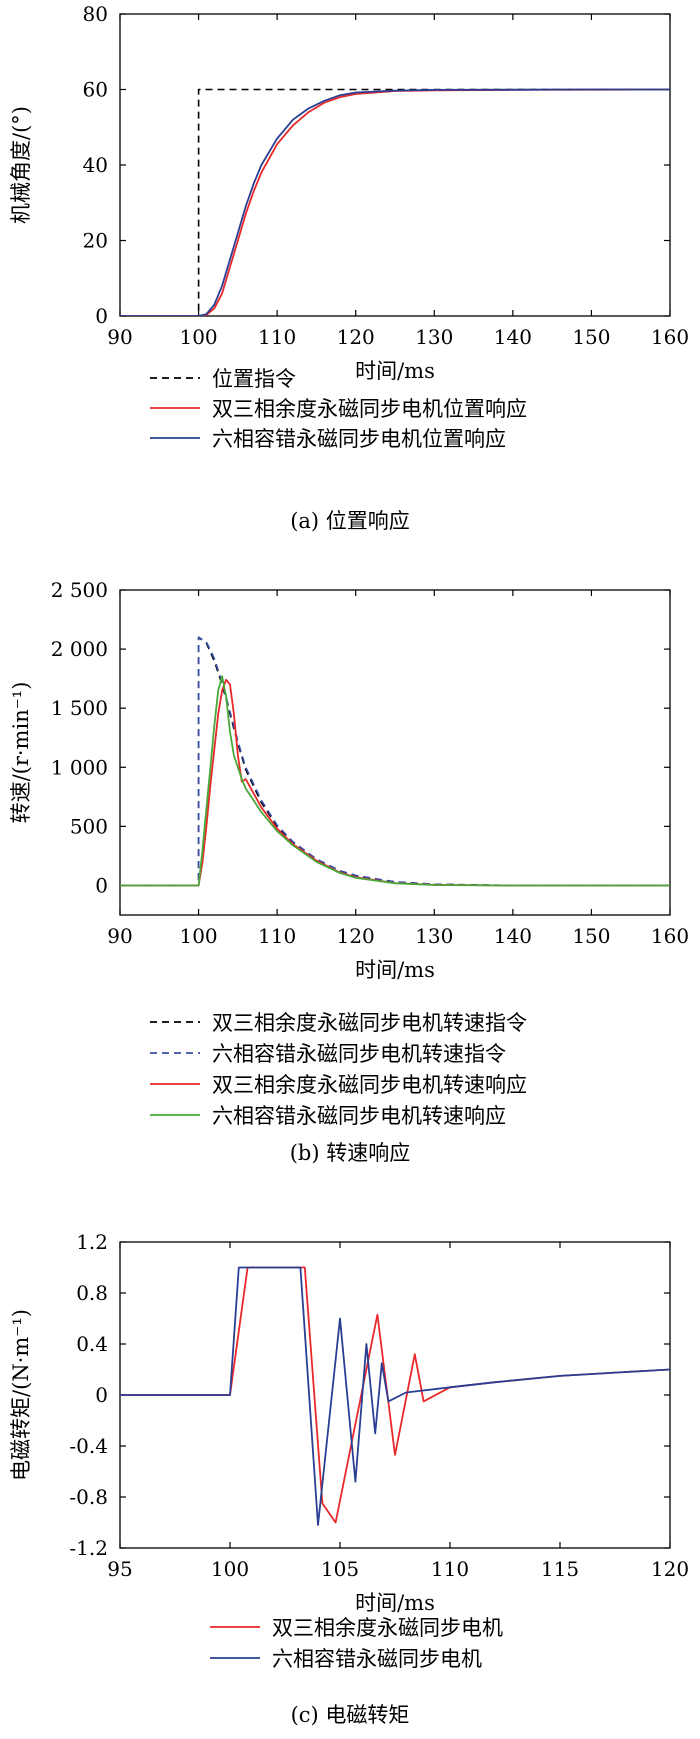 This screenshot has height=1739, width=700. Describe the element at coordinates (254, 379) in the screenshot. I see `legend-label: 位置指令` at that location.